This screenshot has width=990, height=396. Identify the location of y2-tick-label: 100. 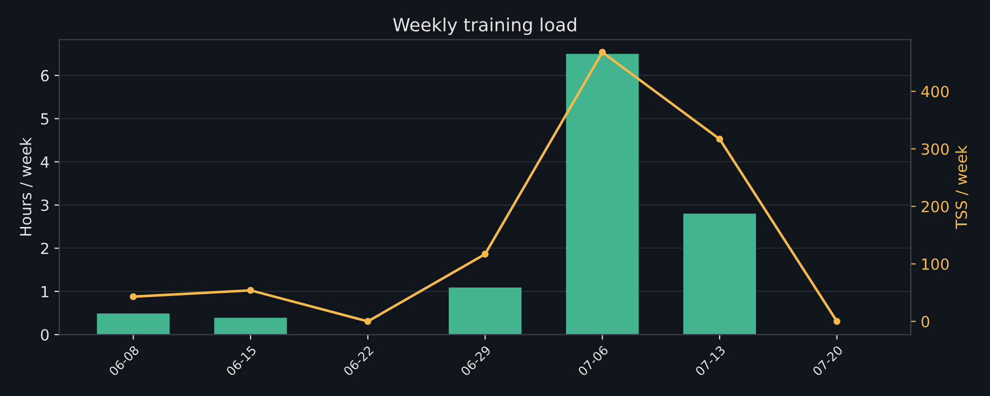
(935, 264).